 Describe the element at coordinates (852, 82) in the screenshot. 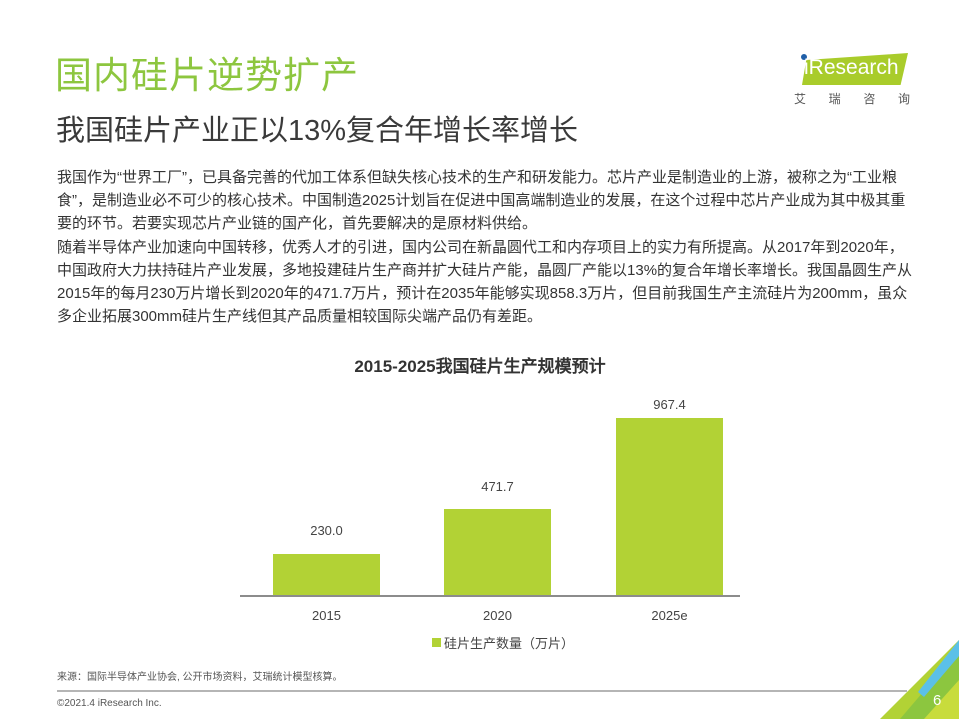

I see `iresearch-logo: iResearch 艾 瑞 咨 询` at that location.